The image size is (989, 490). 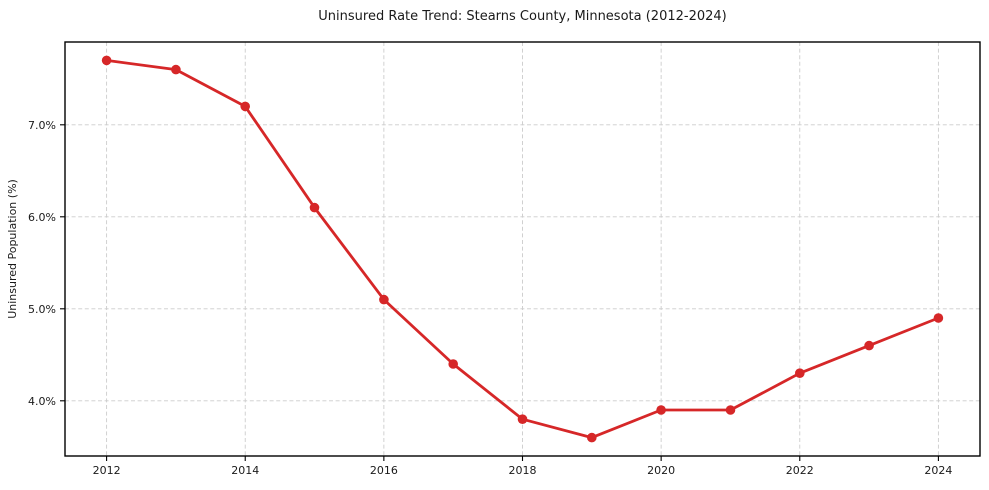 What do you see at coordinates (938, 470) in the screenshot?
I see `x-tick-label: 2024` at bounding box center [938, 470].